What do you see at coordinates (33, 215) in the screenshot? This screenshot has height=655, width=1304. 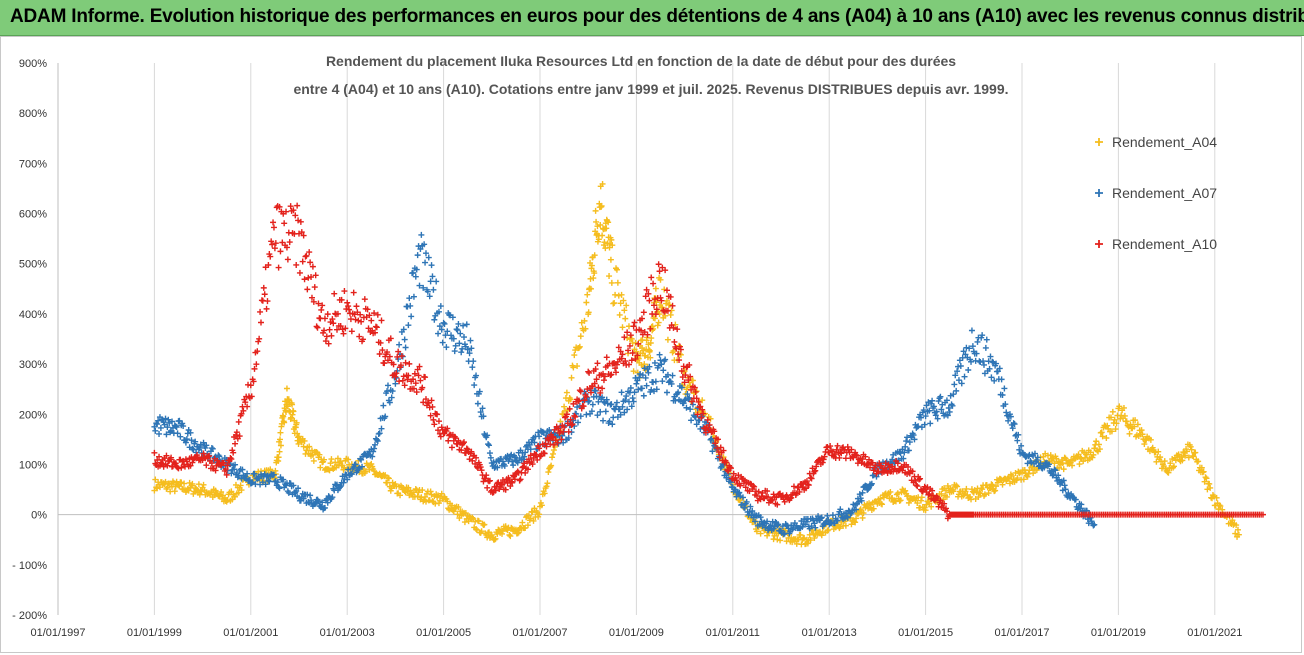 I see `y-tick-label: 600%` at bounding box center [33, 215].